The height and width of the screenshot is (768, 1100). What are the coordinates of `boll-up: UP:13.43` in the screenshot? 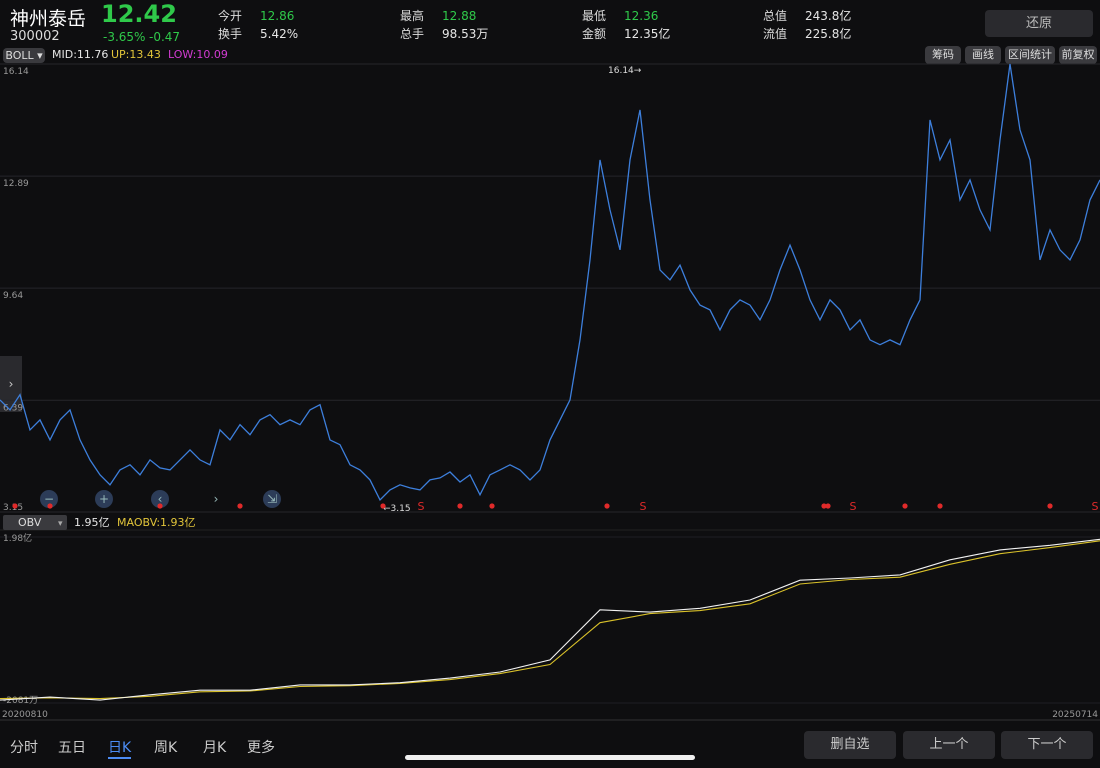 It's located at (136, 54).